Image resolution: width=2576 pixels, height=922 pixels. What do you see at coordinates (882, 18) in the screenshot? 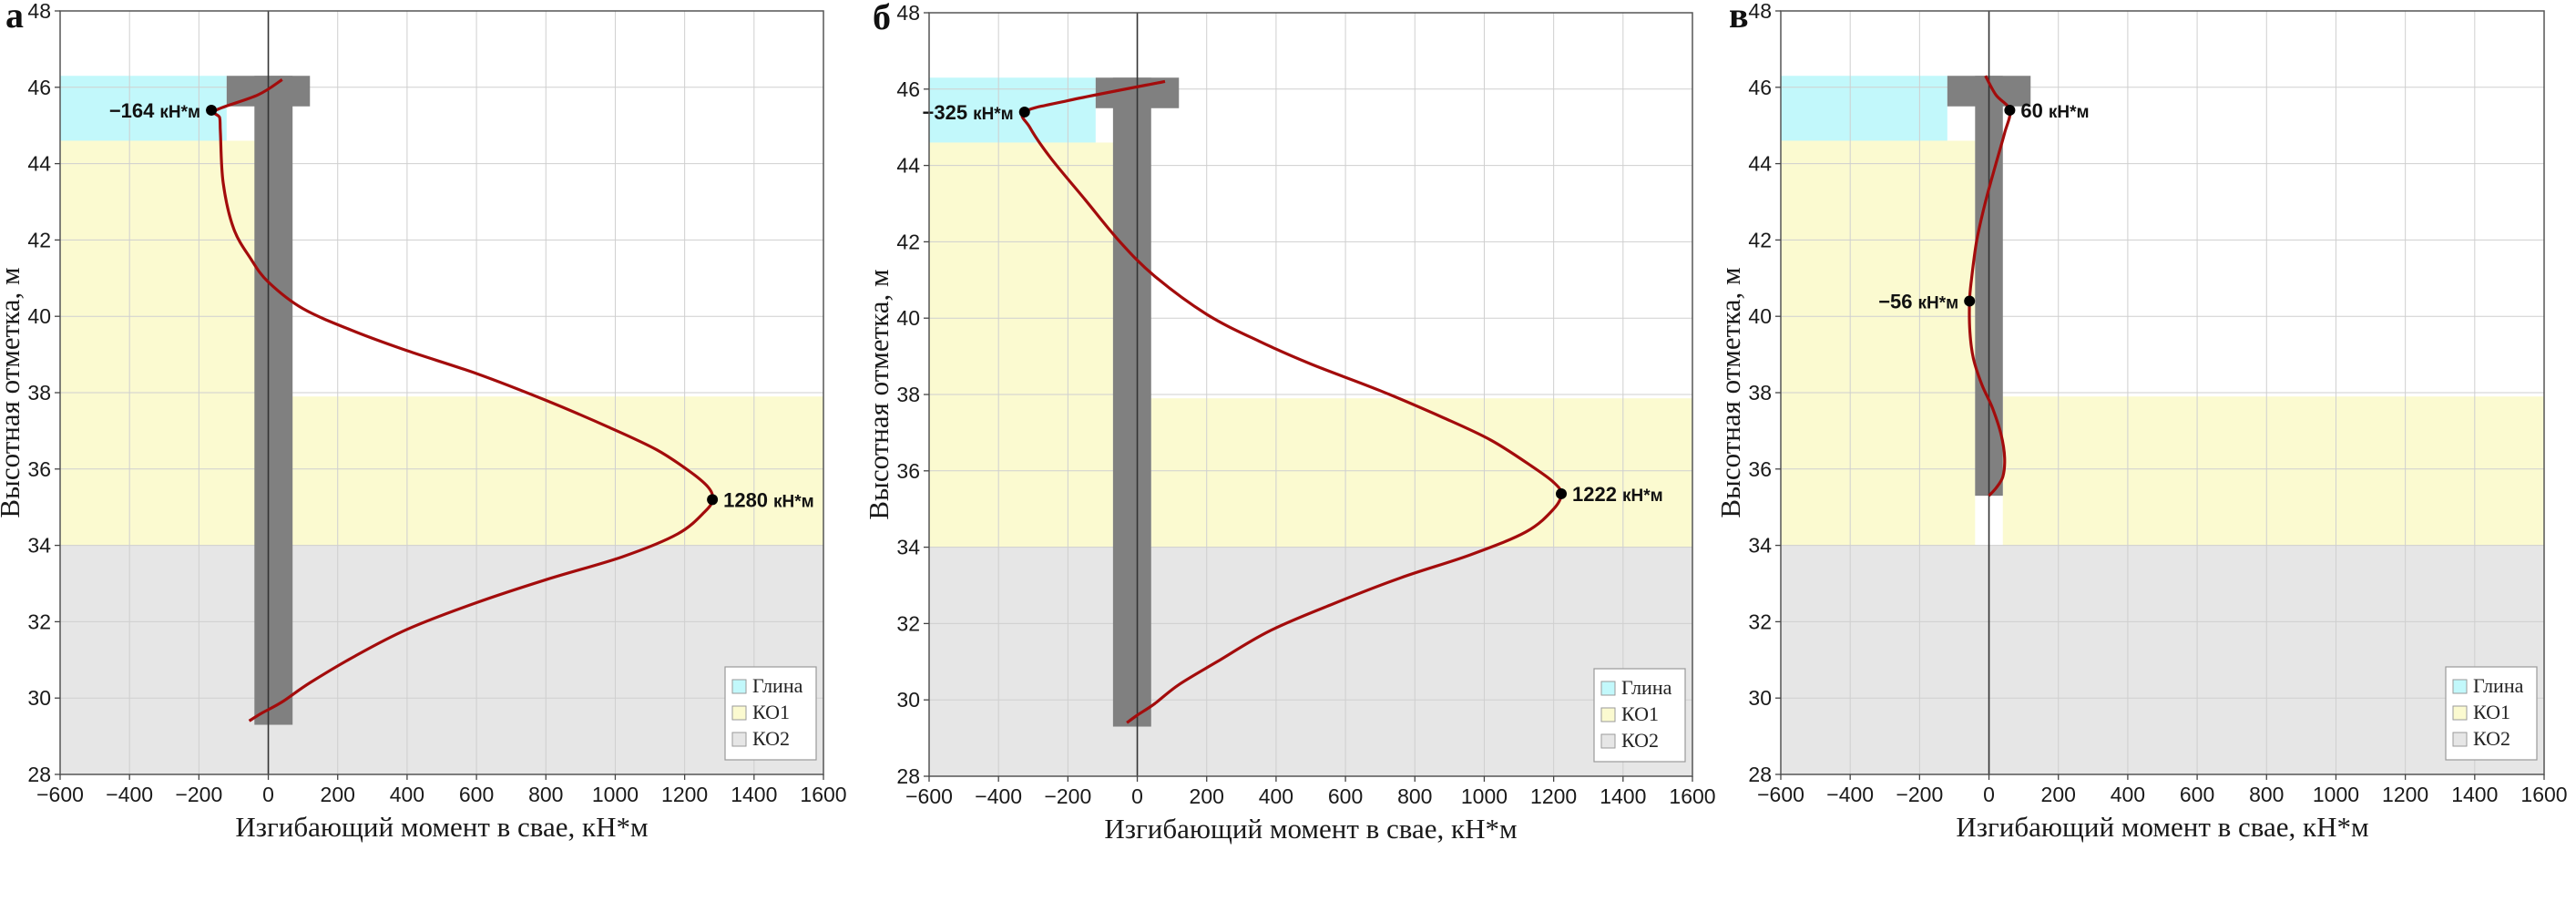
I see `panel-letter: б` at bounding box center [882, 18].